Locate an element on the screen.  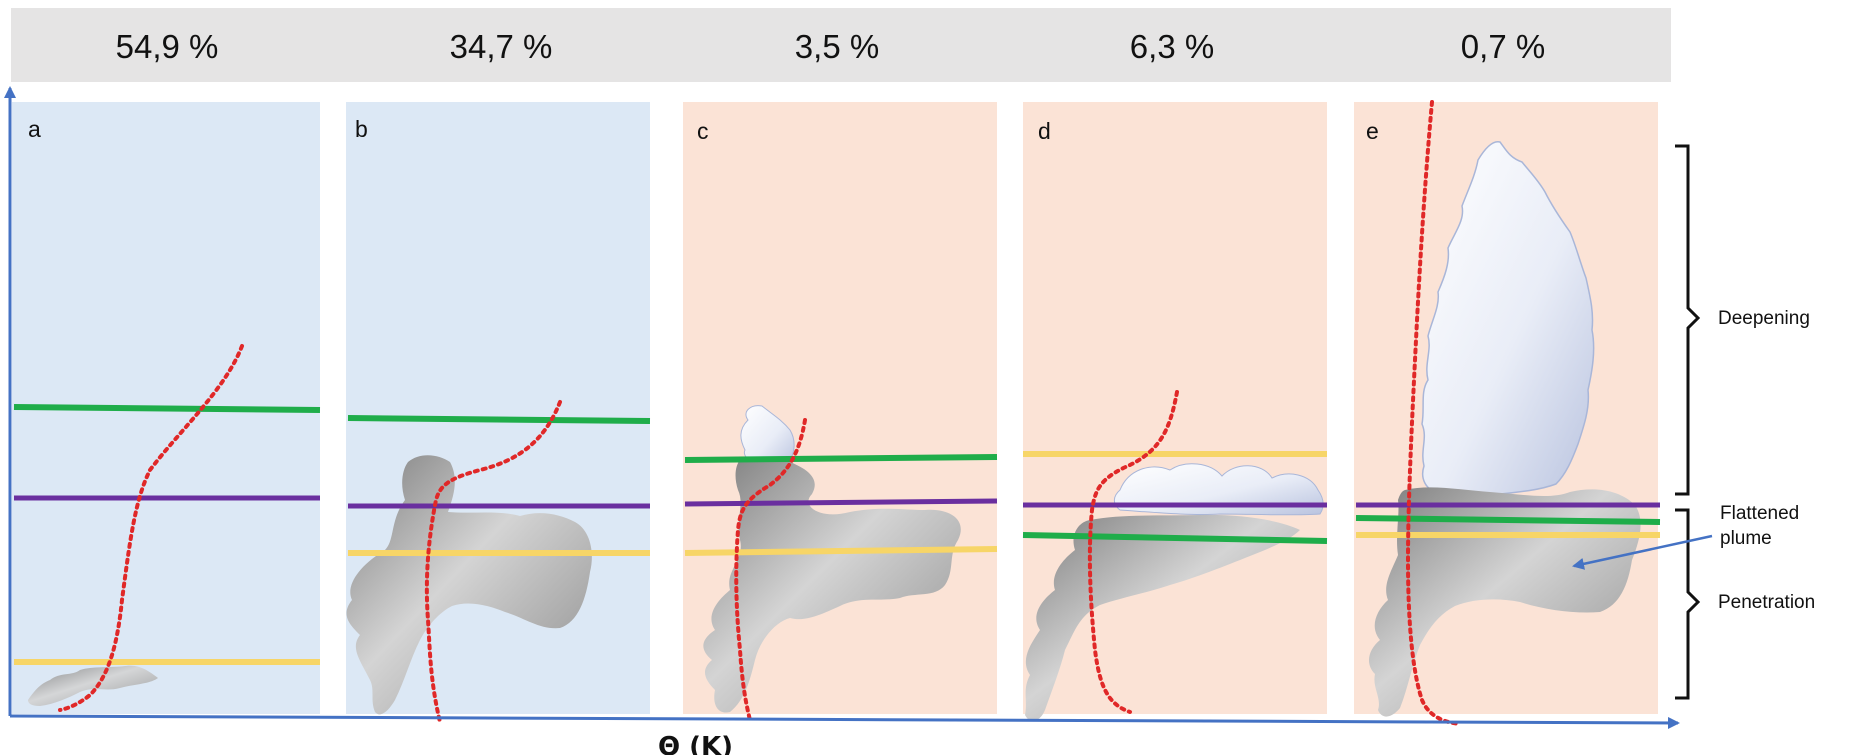
percentage-c: 3,5 % is located at coordinates (837, 46).